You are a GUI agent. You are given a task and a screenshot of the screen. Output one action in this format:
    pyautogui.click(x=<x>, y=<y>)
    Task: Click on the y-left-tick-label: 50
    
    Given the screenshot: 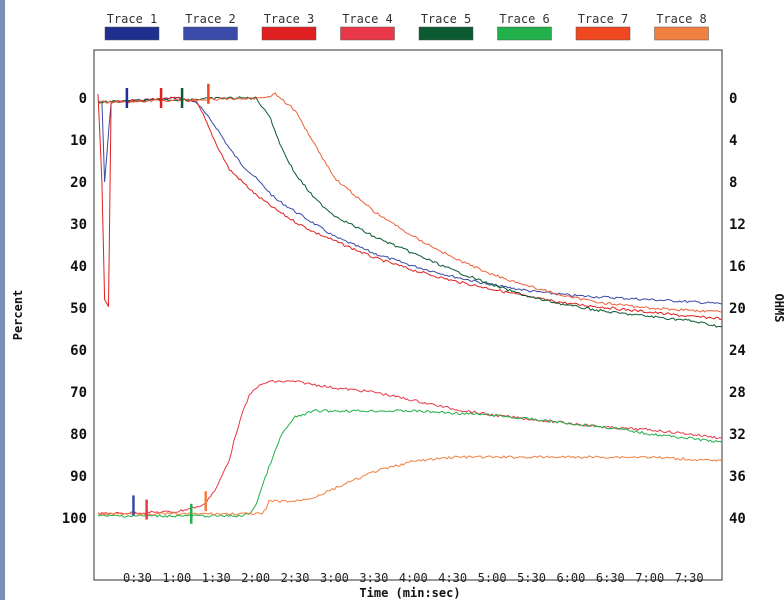 What is the action you would take?
    pyautogui.click(x=78, y=309)
    